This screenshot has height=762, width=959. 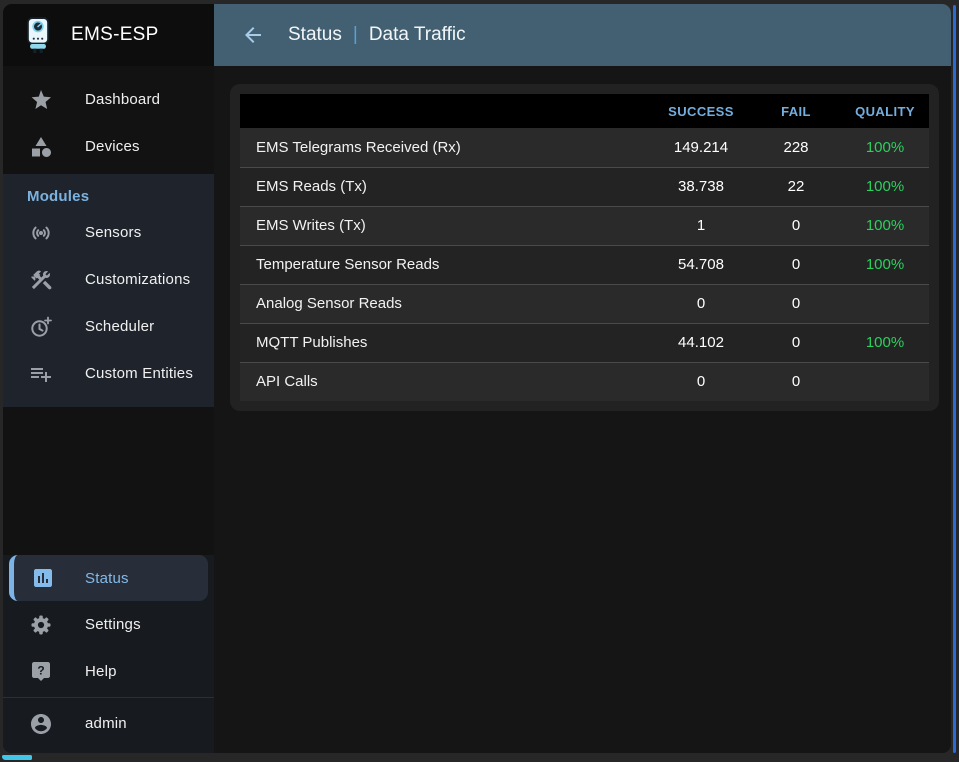 What do you see at coordinates (329, 303) in the screenshot?
I see `metric-label: Analog Sensor Reads` at bounding box center [329, 303].